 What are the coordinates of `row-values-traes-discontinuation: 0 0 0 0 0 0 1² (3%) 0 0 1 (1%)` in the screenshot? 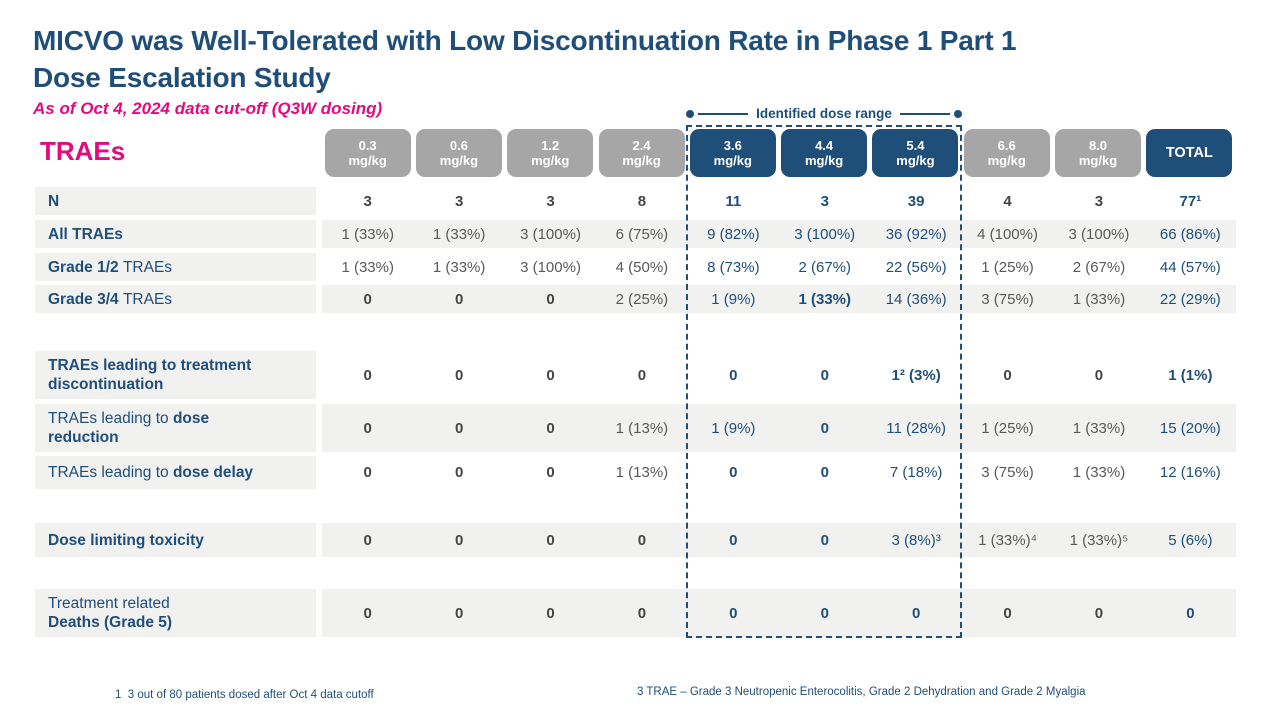 It's located at (779, 375).